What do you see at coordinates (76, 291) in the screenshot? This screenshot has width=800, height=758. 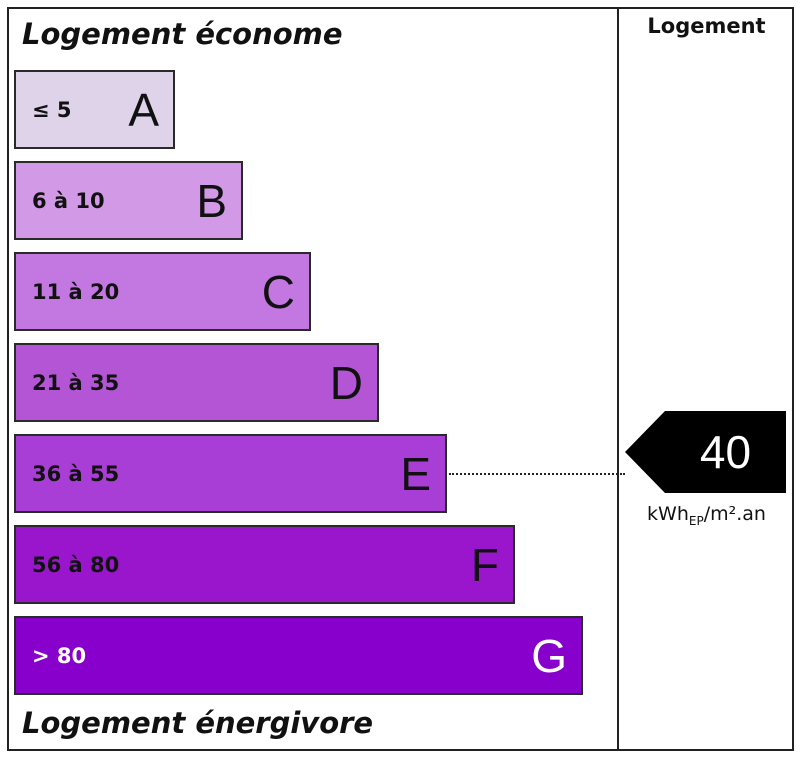 I see `class-range-c: 11 à 20` at bounding box center [76, 291].